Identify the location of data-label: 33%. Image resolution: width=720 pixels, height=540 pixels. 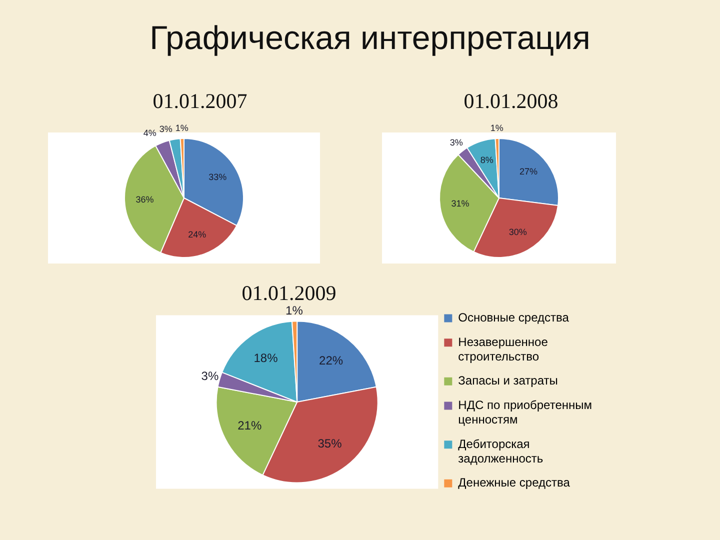
(217, 177).